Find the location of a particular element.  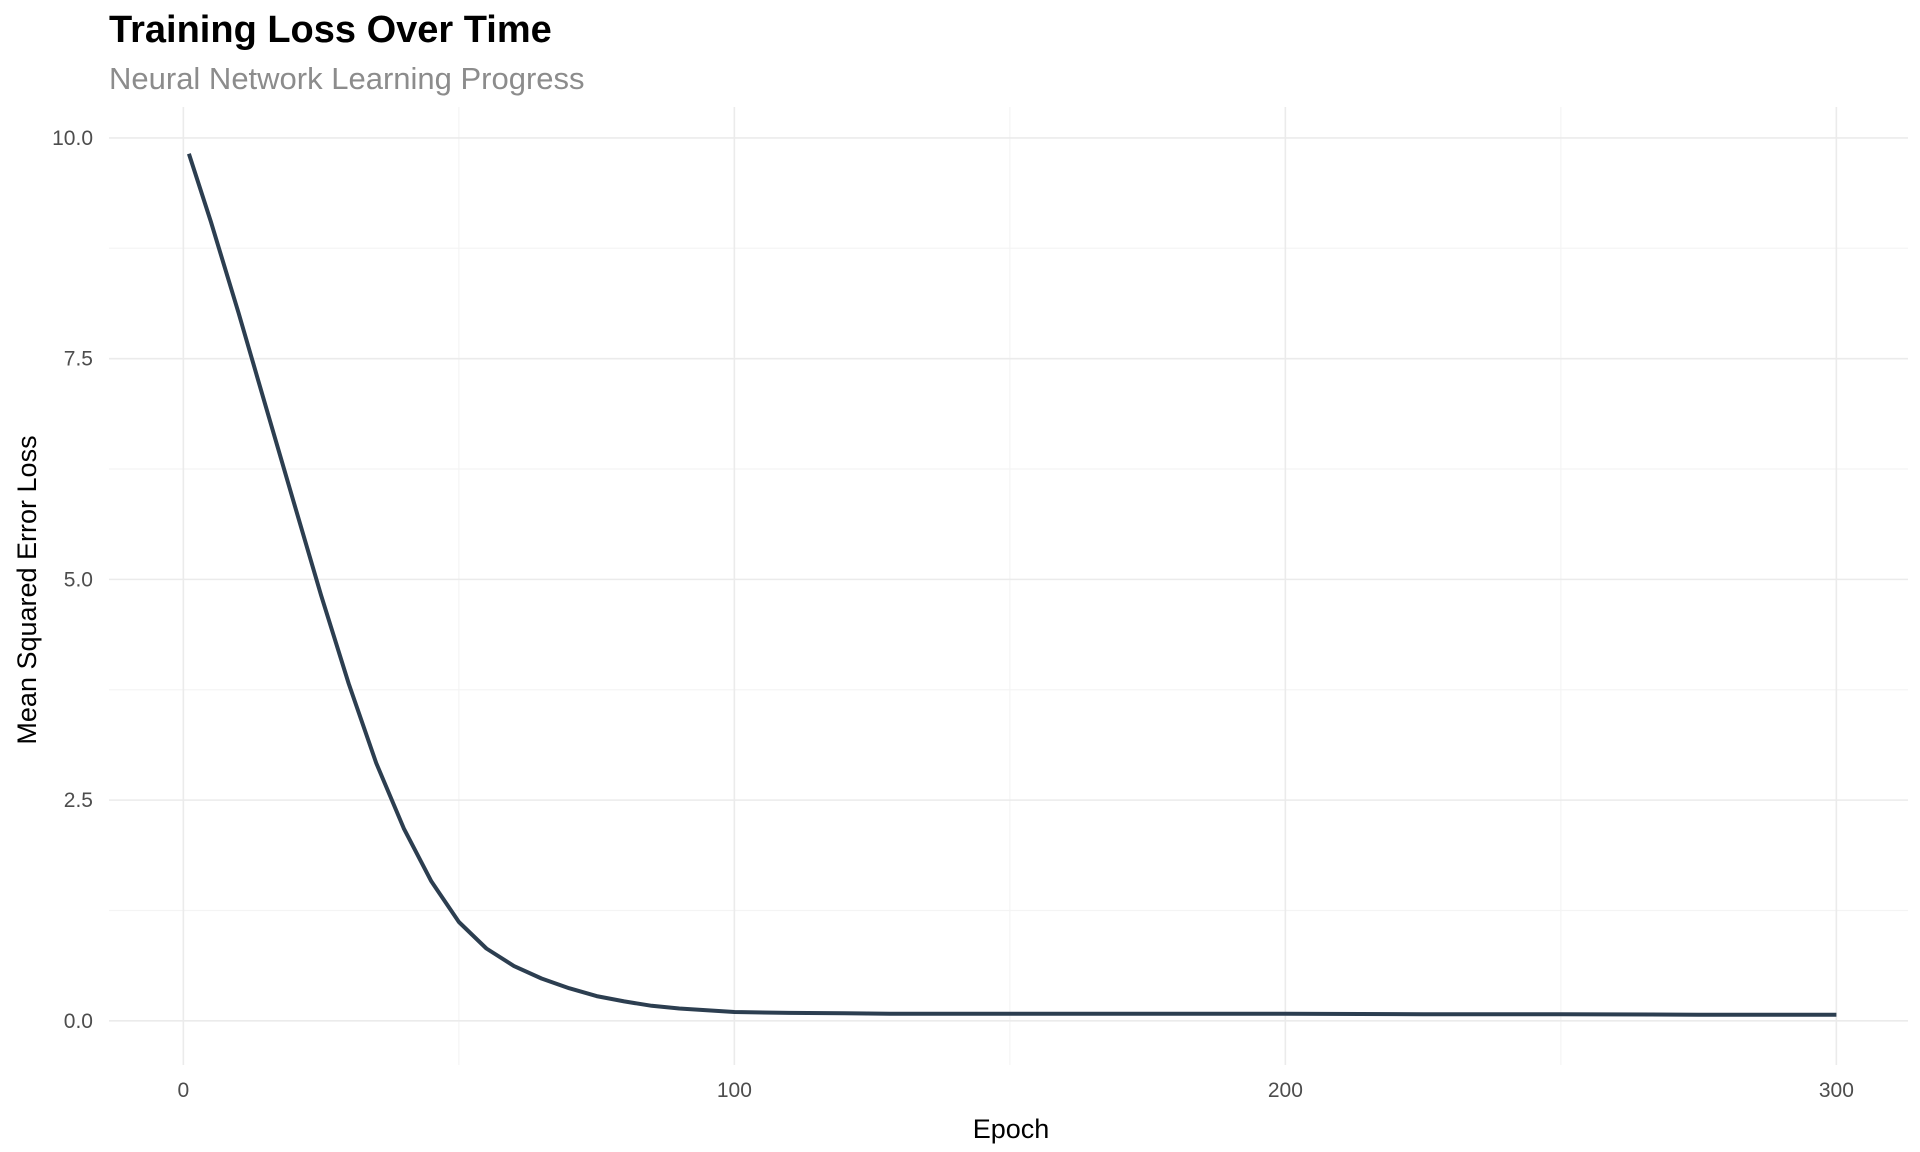

y-tick-label: 2.5 is located at coordinates (78, 800).